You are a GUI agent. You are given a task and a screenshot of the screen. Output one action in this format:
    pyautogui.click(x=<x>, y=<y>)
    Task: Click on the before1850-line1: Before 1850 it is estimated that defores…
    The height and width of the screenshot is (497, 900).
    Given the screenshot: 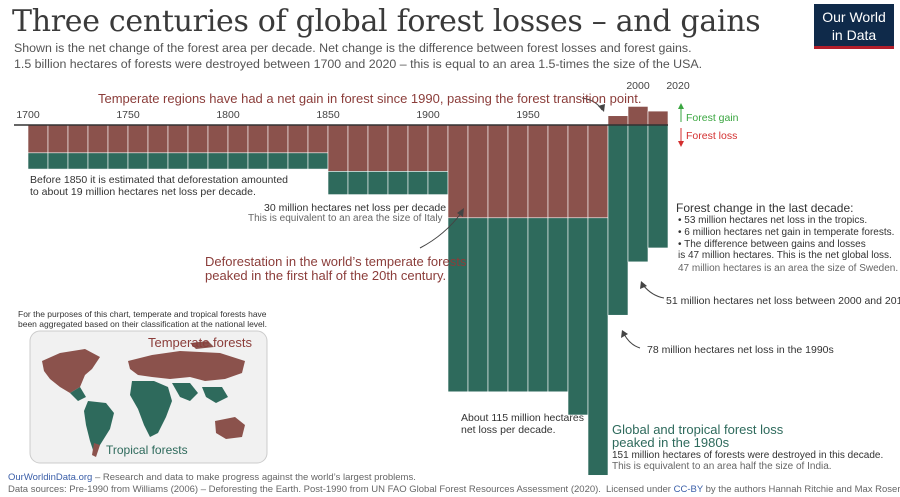 What is the action you would take?
    pyautogui.click(x=159, y=180)
    